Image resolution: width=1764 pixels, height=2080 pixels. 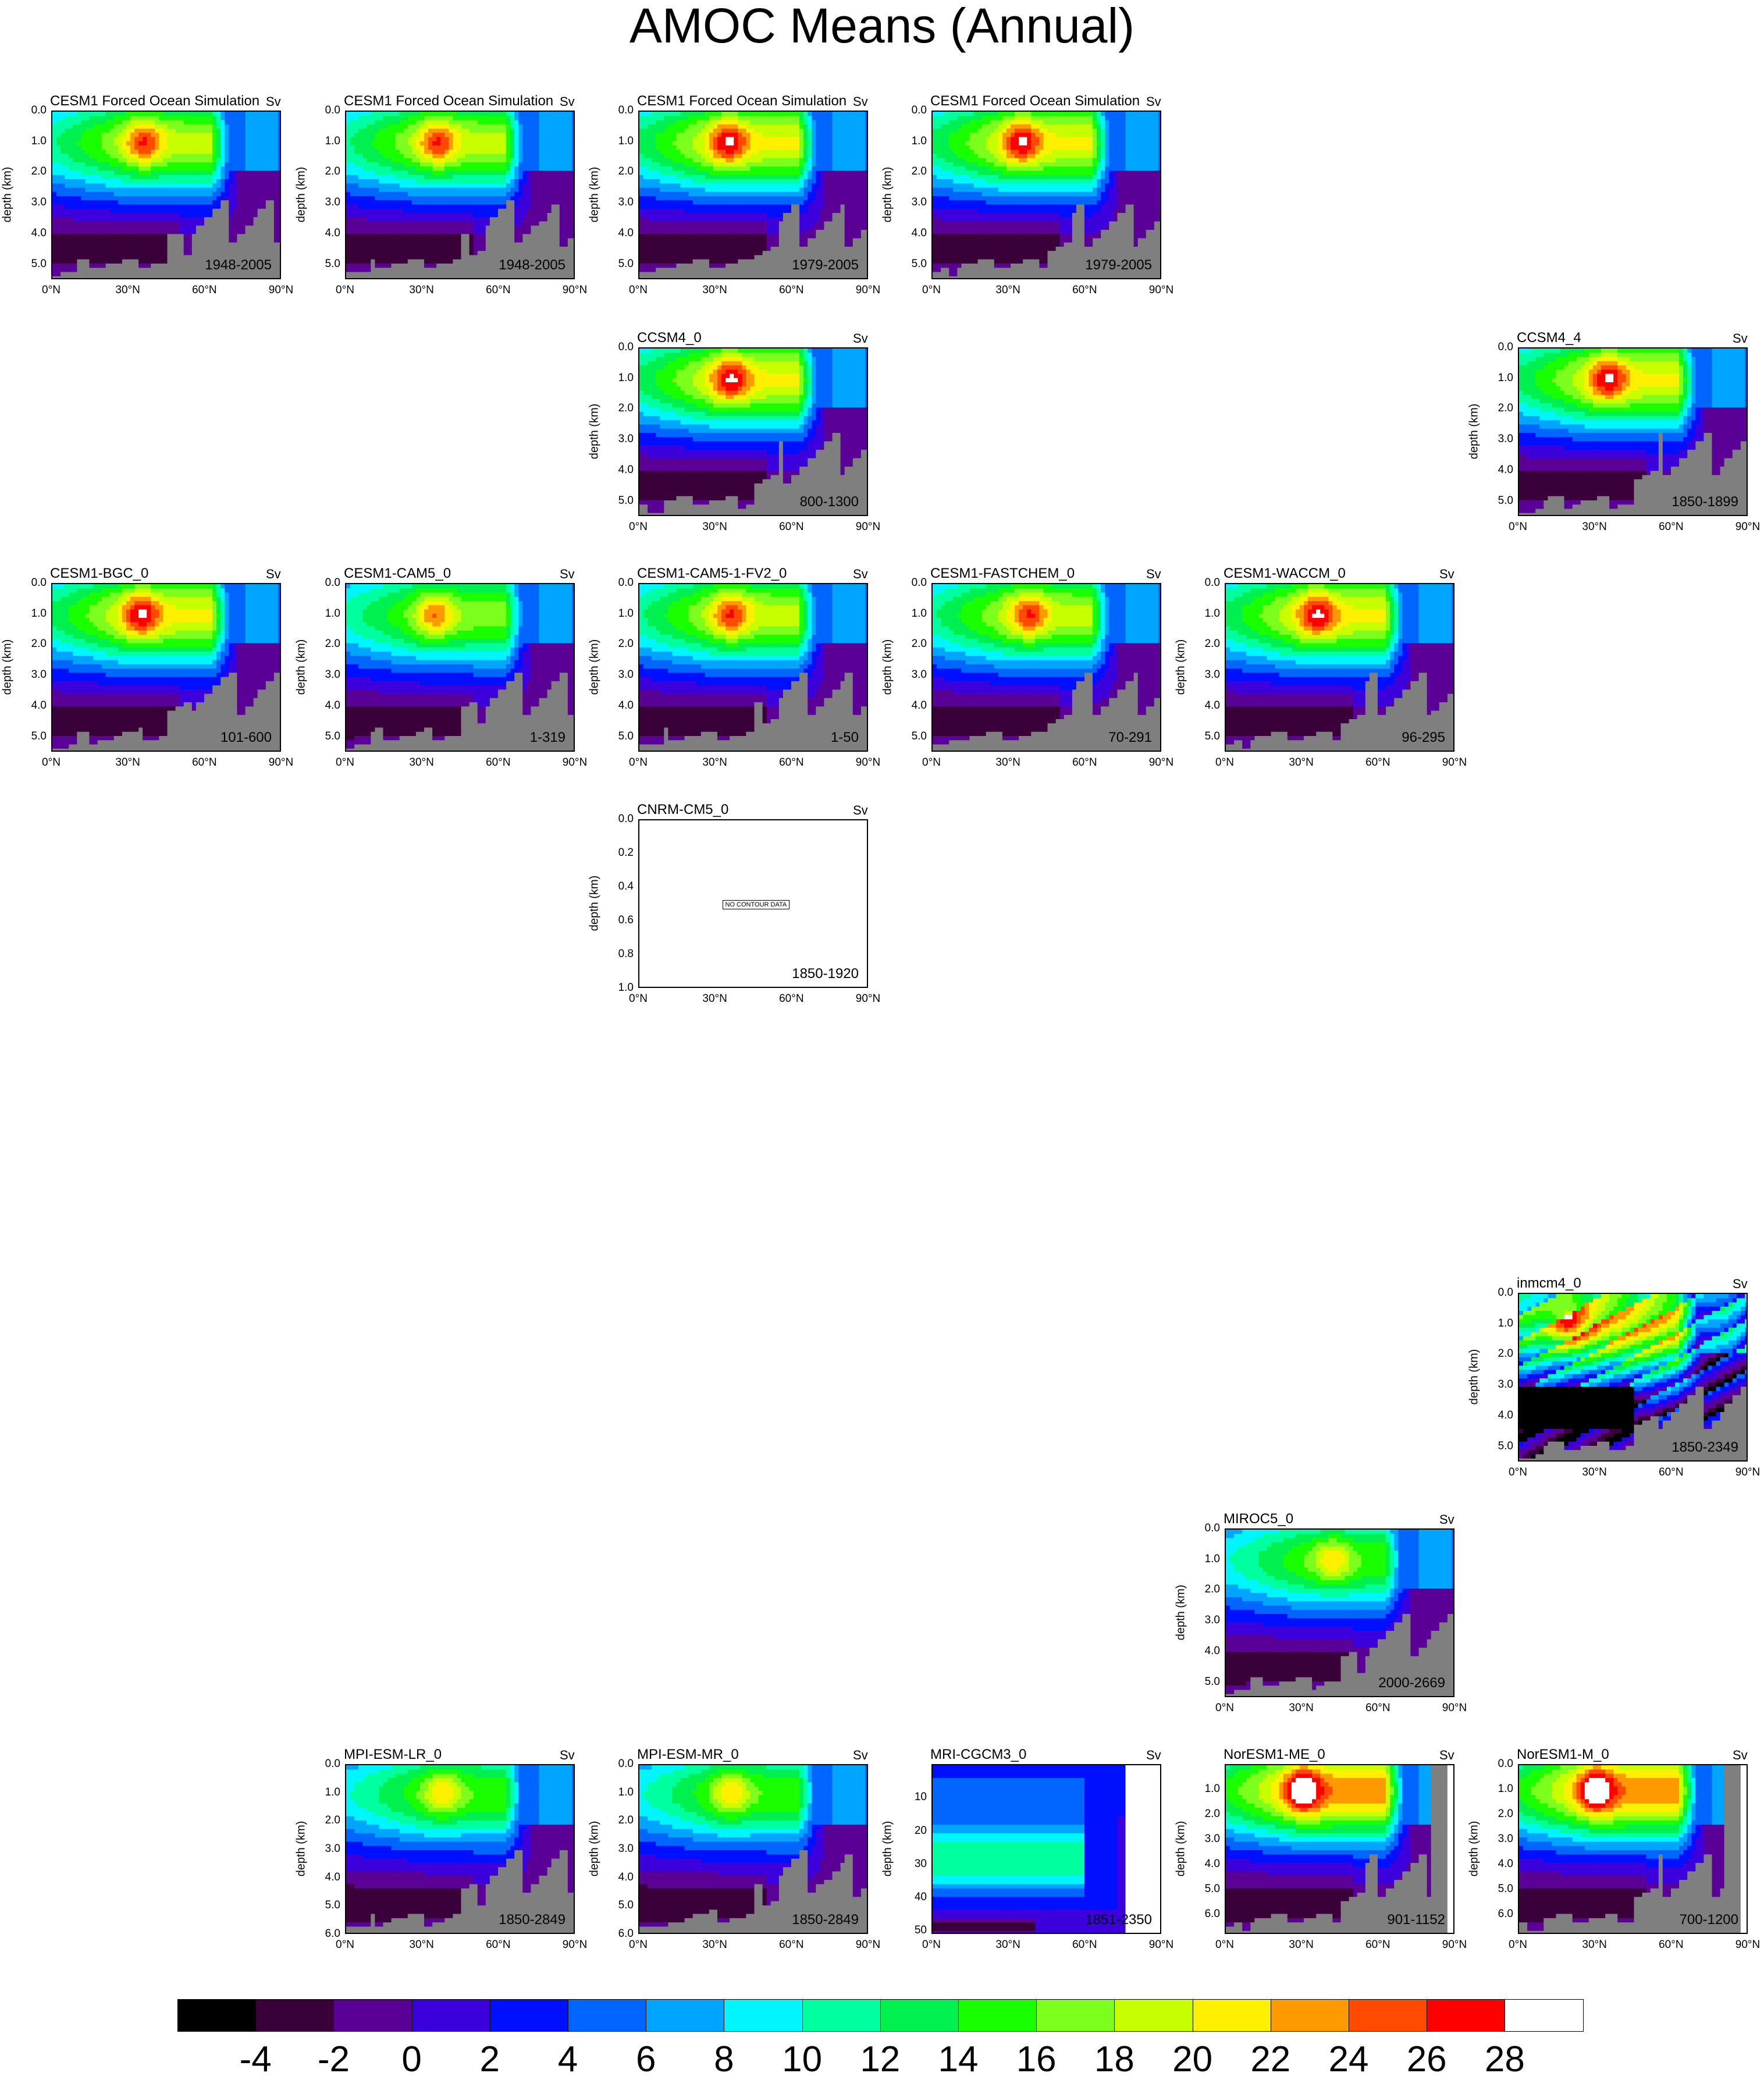 What do you see at coordinates (1130, 738) in the screenshot?
I see `period-label: 70-291` at bounding box center [1130, 738].